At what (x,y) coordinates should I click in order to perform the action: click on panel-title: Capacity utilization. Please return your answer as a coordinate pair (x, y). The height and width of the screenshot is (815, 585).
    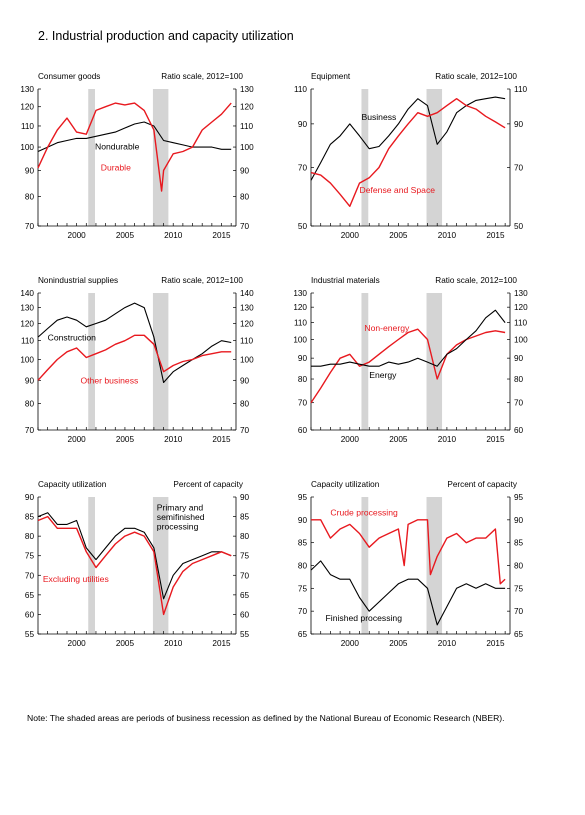
    Looking at the image, I should click on (345, 484).